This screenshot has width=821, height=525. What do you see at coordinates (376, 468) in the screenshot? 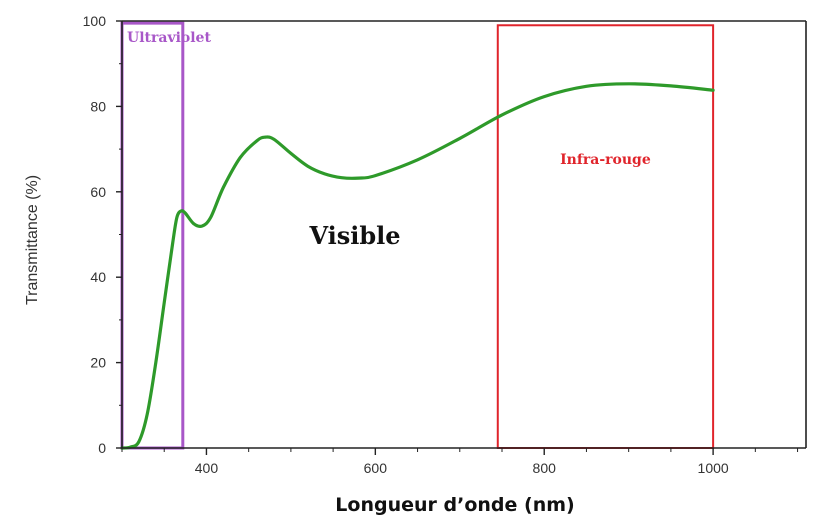
I see `x-tick-label: 600` at bounding box center [376, 468].